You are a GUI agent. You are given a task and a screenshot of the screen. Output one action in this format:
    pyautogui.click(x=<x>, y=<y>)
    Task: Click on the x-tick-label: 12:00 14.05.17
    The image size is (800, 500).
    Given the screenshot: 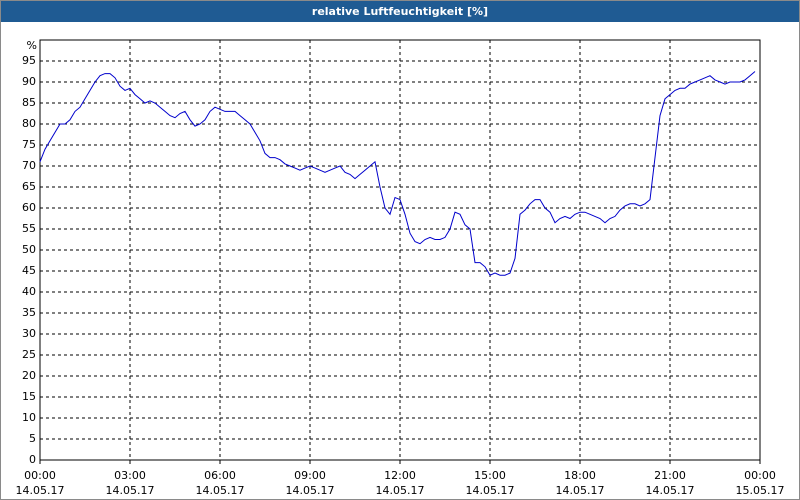 What is the action you would take?
    pyautogui.click(x=400, y=483)
    